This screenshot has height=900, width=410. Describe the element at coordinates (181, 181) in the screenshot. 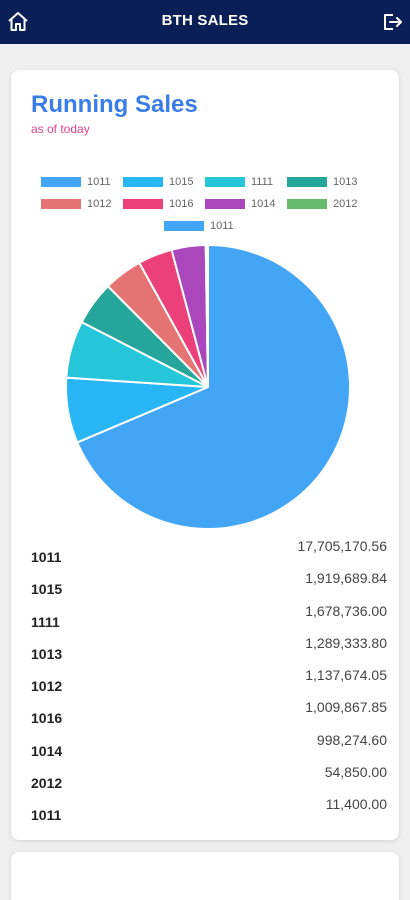

I see `legend-label: 1015` at that location.